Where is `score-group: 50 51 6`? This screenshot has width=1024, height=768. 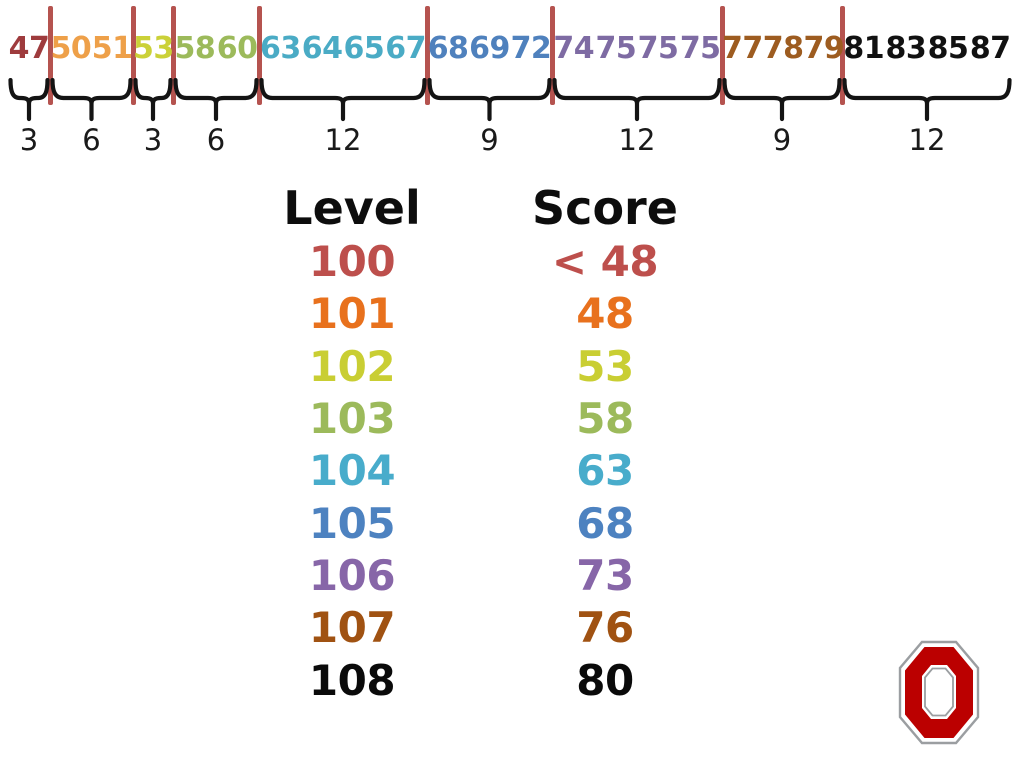
score-group: 50 51 6 is located at coordinates (93, 81).